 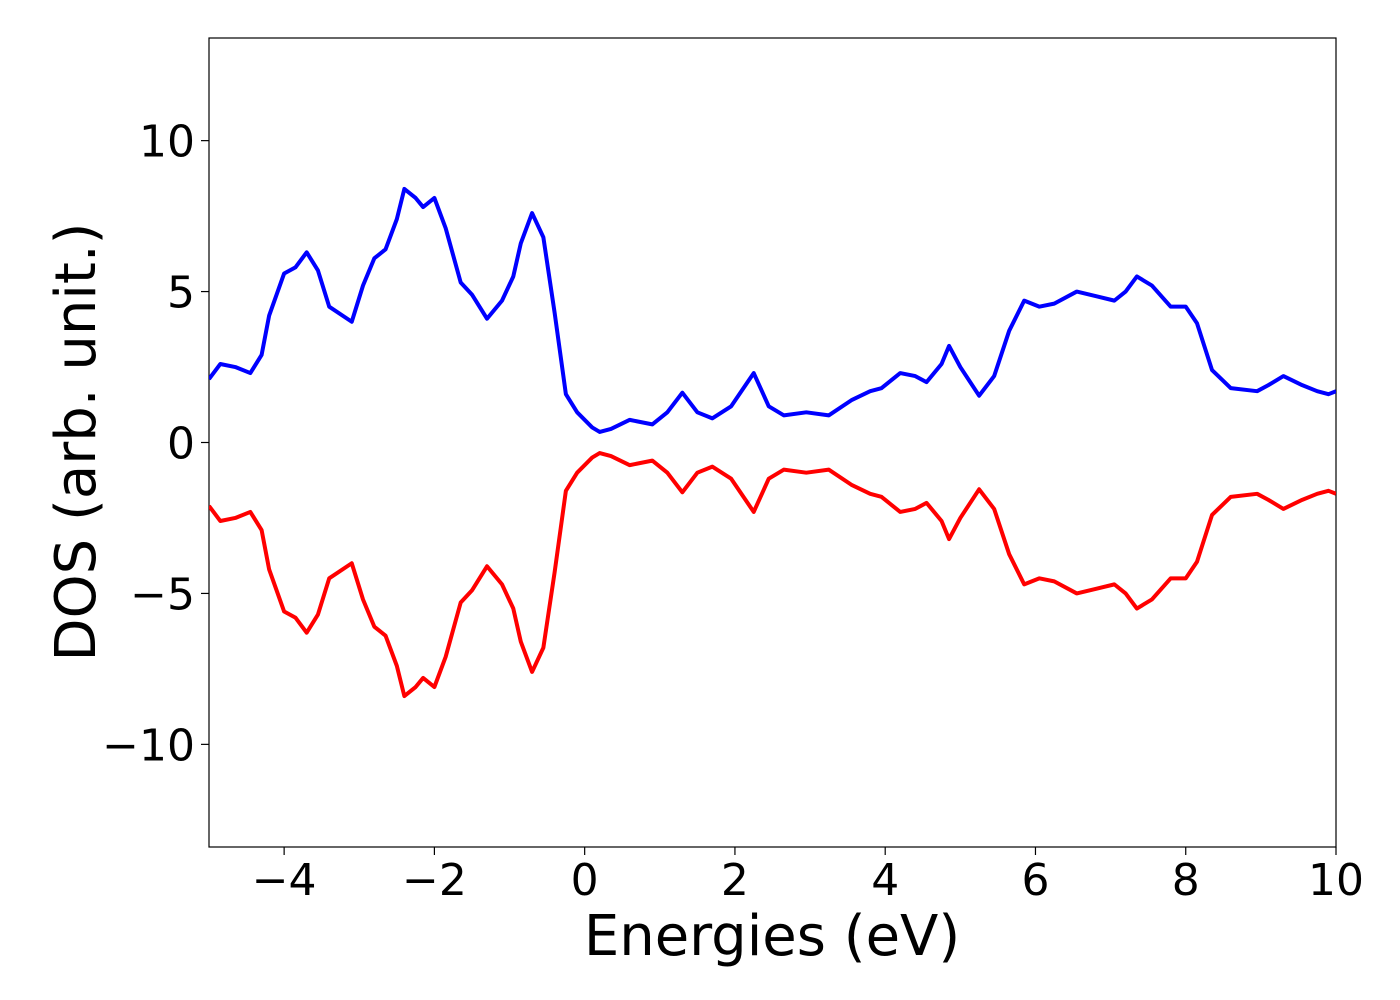 What do you see at coordinates (585, 880) in the screenshot?
I see `x-tick-label: 0` at bounding box center [585, 880].